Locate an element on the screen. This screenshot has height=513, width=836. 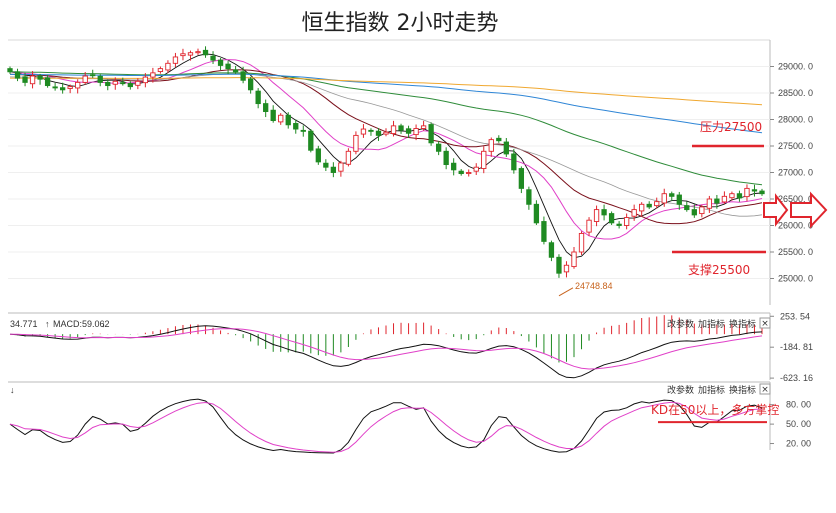
low-value-label: 24748.84 is located at coordinates (594, 286).